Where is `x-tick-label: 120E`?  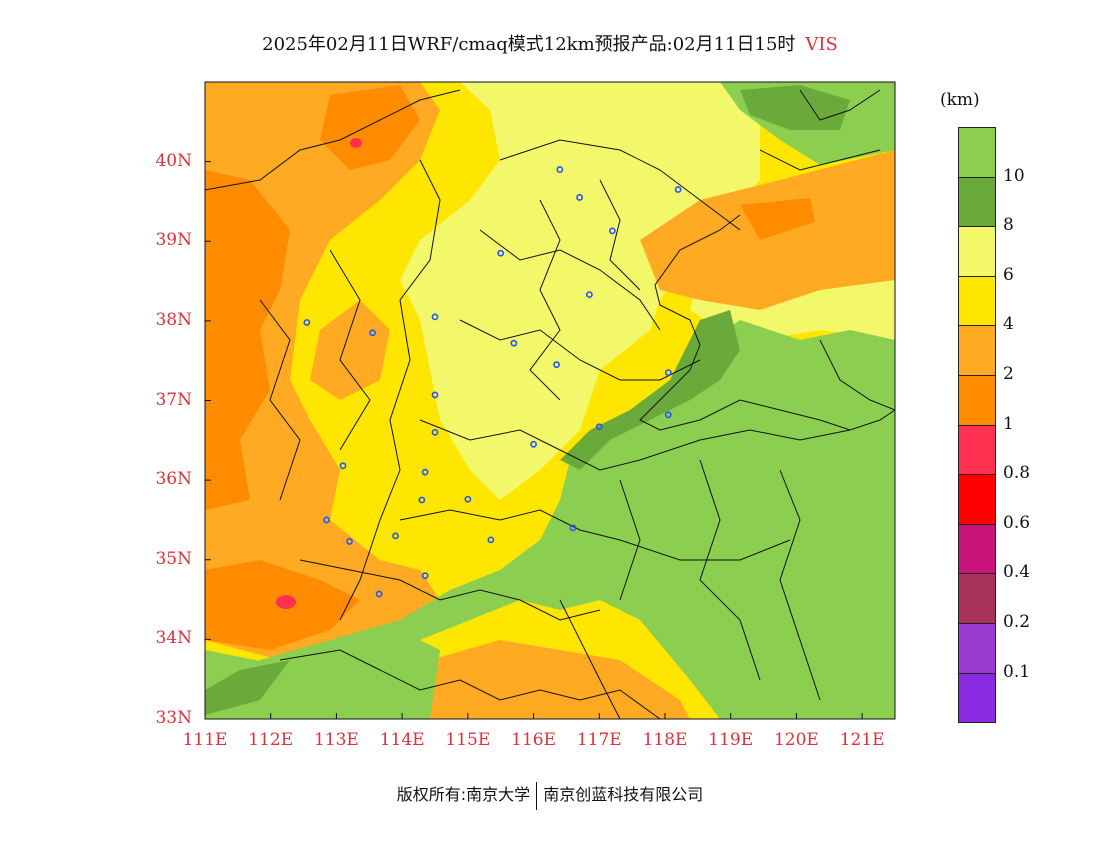
x-tick-label: 120E is located at coordinates (796, 740).